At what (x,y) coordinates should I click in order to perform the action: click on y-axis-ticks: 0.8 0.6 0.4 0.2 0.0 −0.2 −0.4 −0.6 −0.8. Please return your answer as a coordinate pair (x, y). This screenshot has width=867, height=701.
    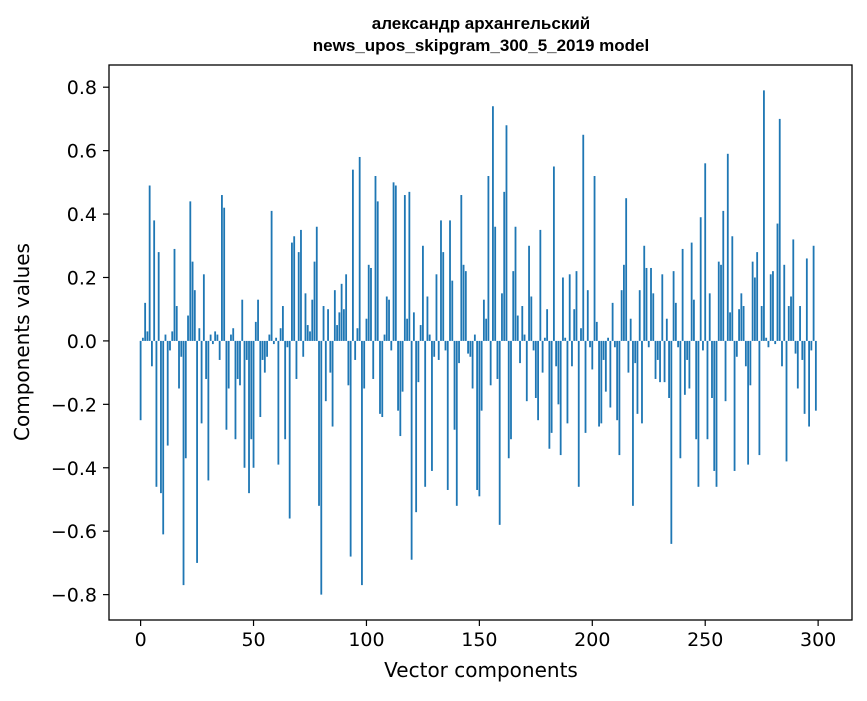
    Looking at the image, I should click on (80, 342).